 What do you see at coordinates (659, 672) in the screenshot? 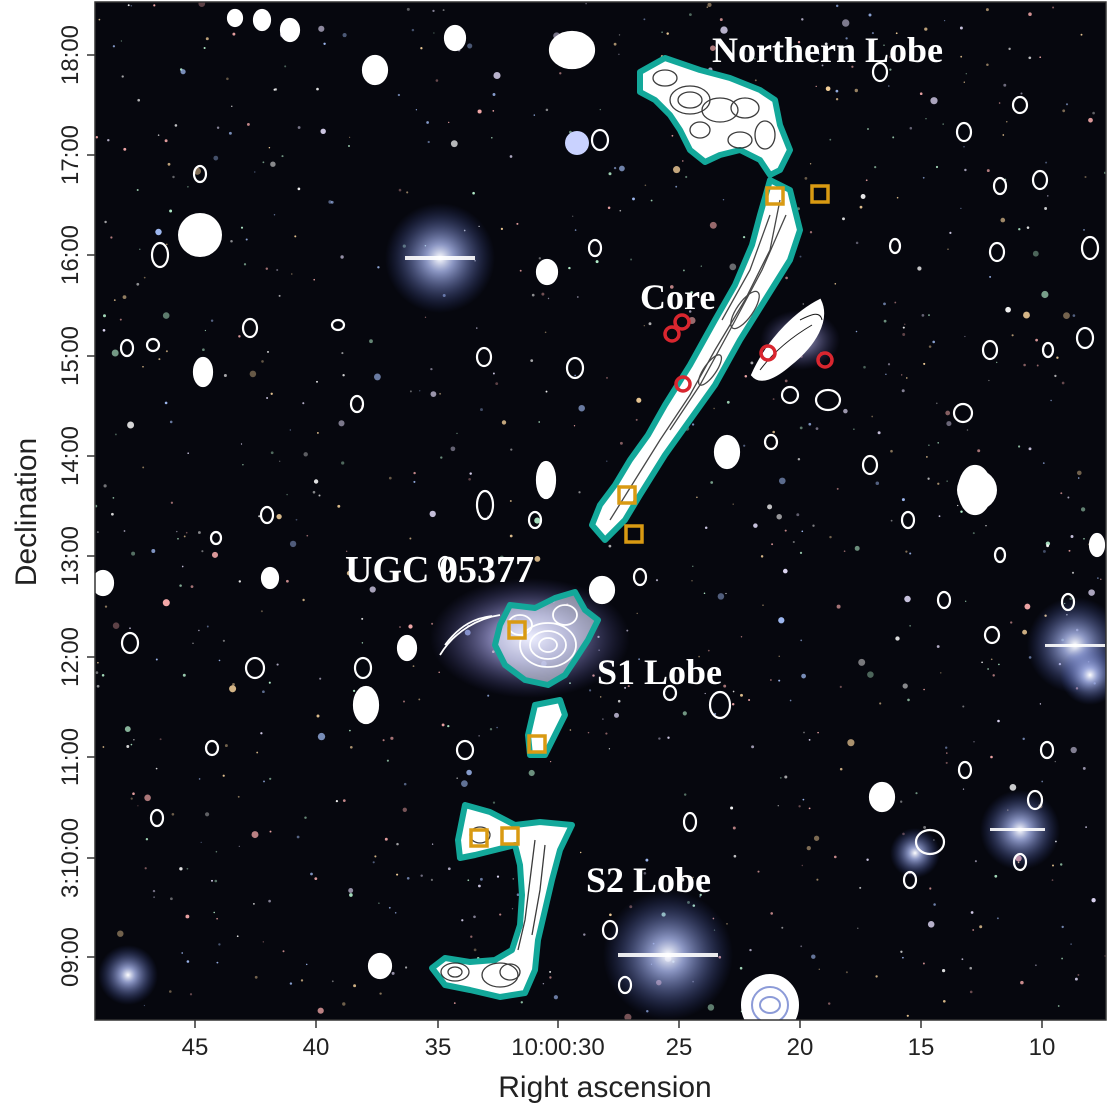
I see `label-s1-lobe: S1 Lobe` at bounding box center [659, 672].